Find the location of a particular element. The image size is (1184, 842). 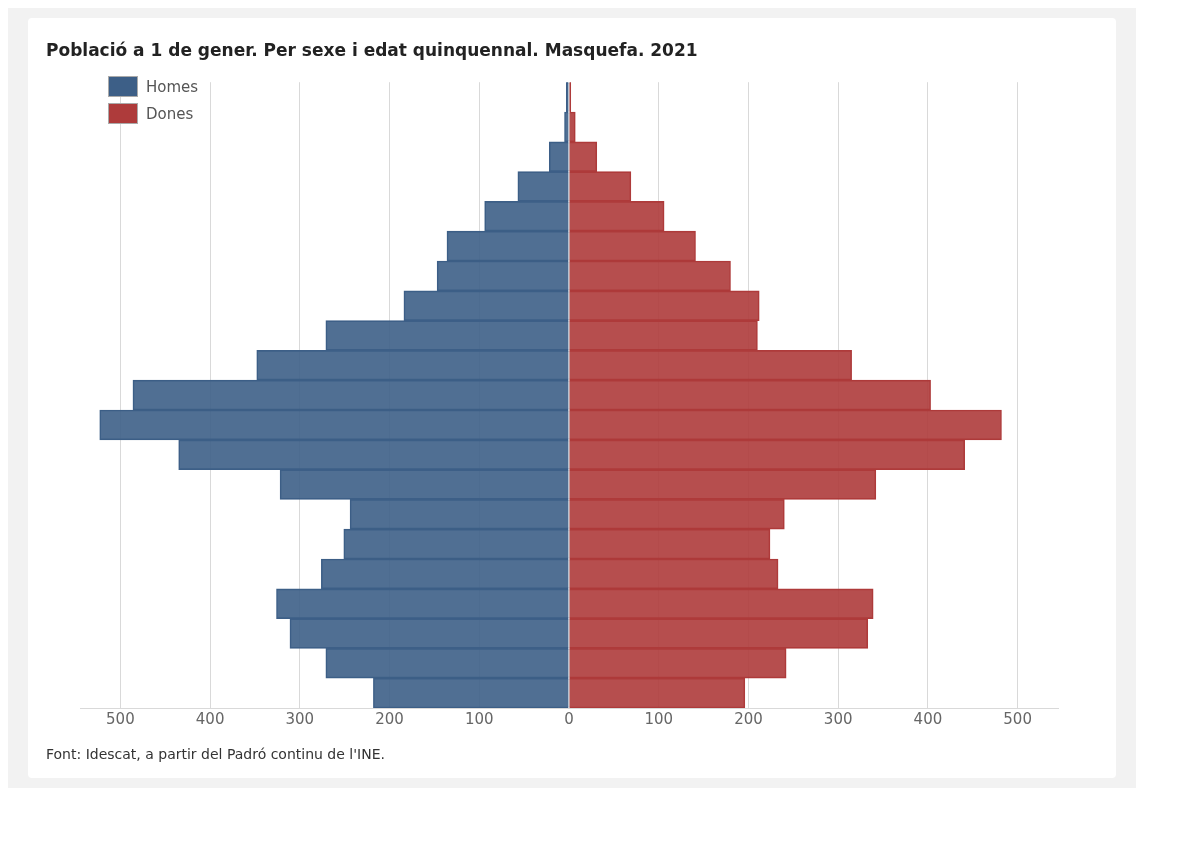

x-tick-label: 0 is located at coordinates (569, 718).